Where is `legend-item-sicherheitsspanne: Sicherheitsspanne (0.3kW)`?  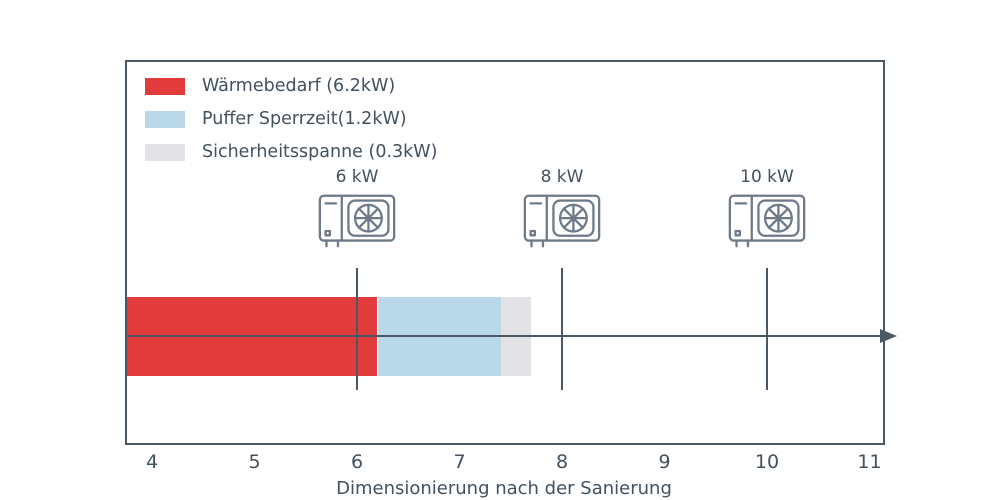
legend-item-sicherheitsspanne: Sicherheitsspanne (0.3kW) is located at coordinates (291, 152).